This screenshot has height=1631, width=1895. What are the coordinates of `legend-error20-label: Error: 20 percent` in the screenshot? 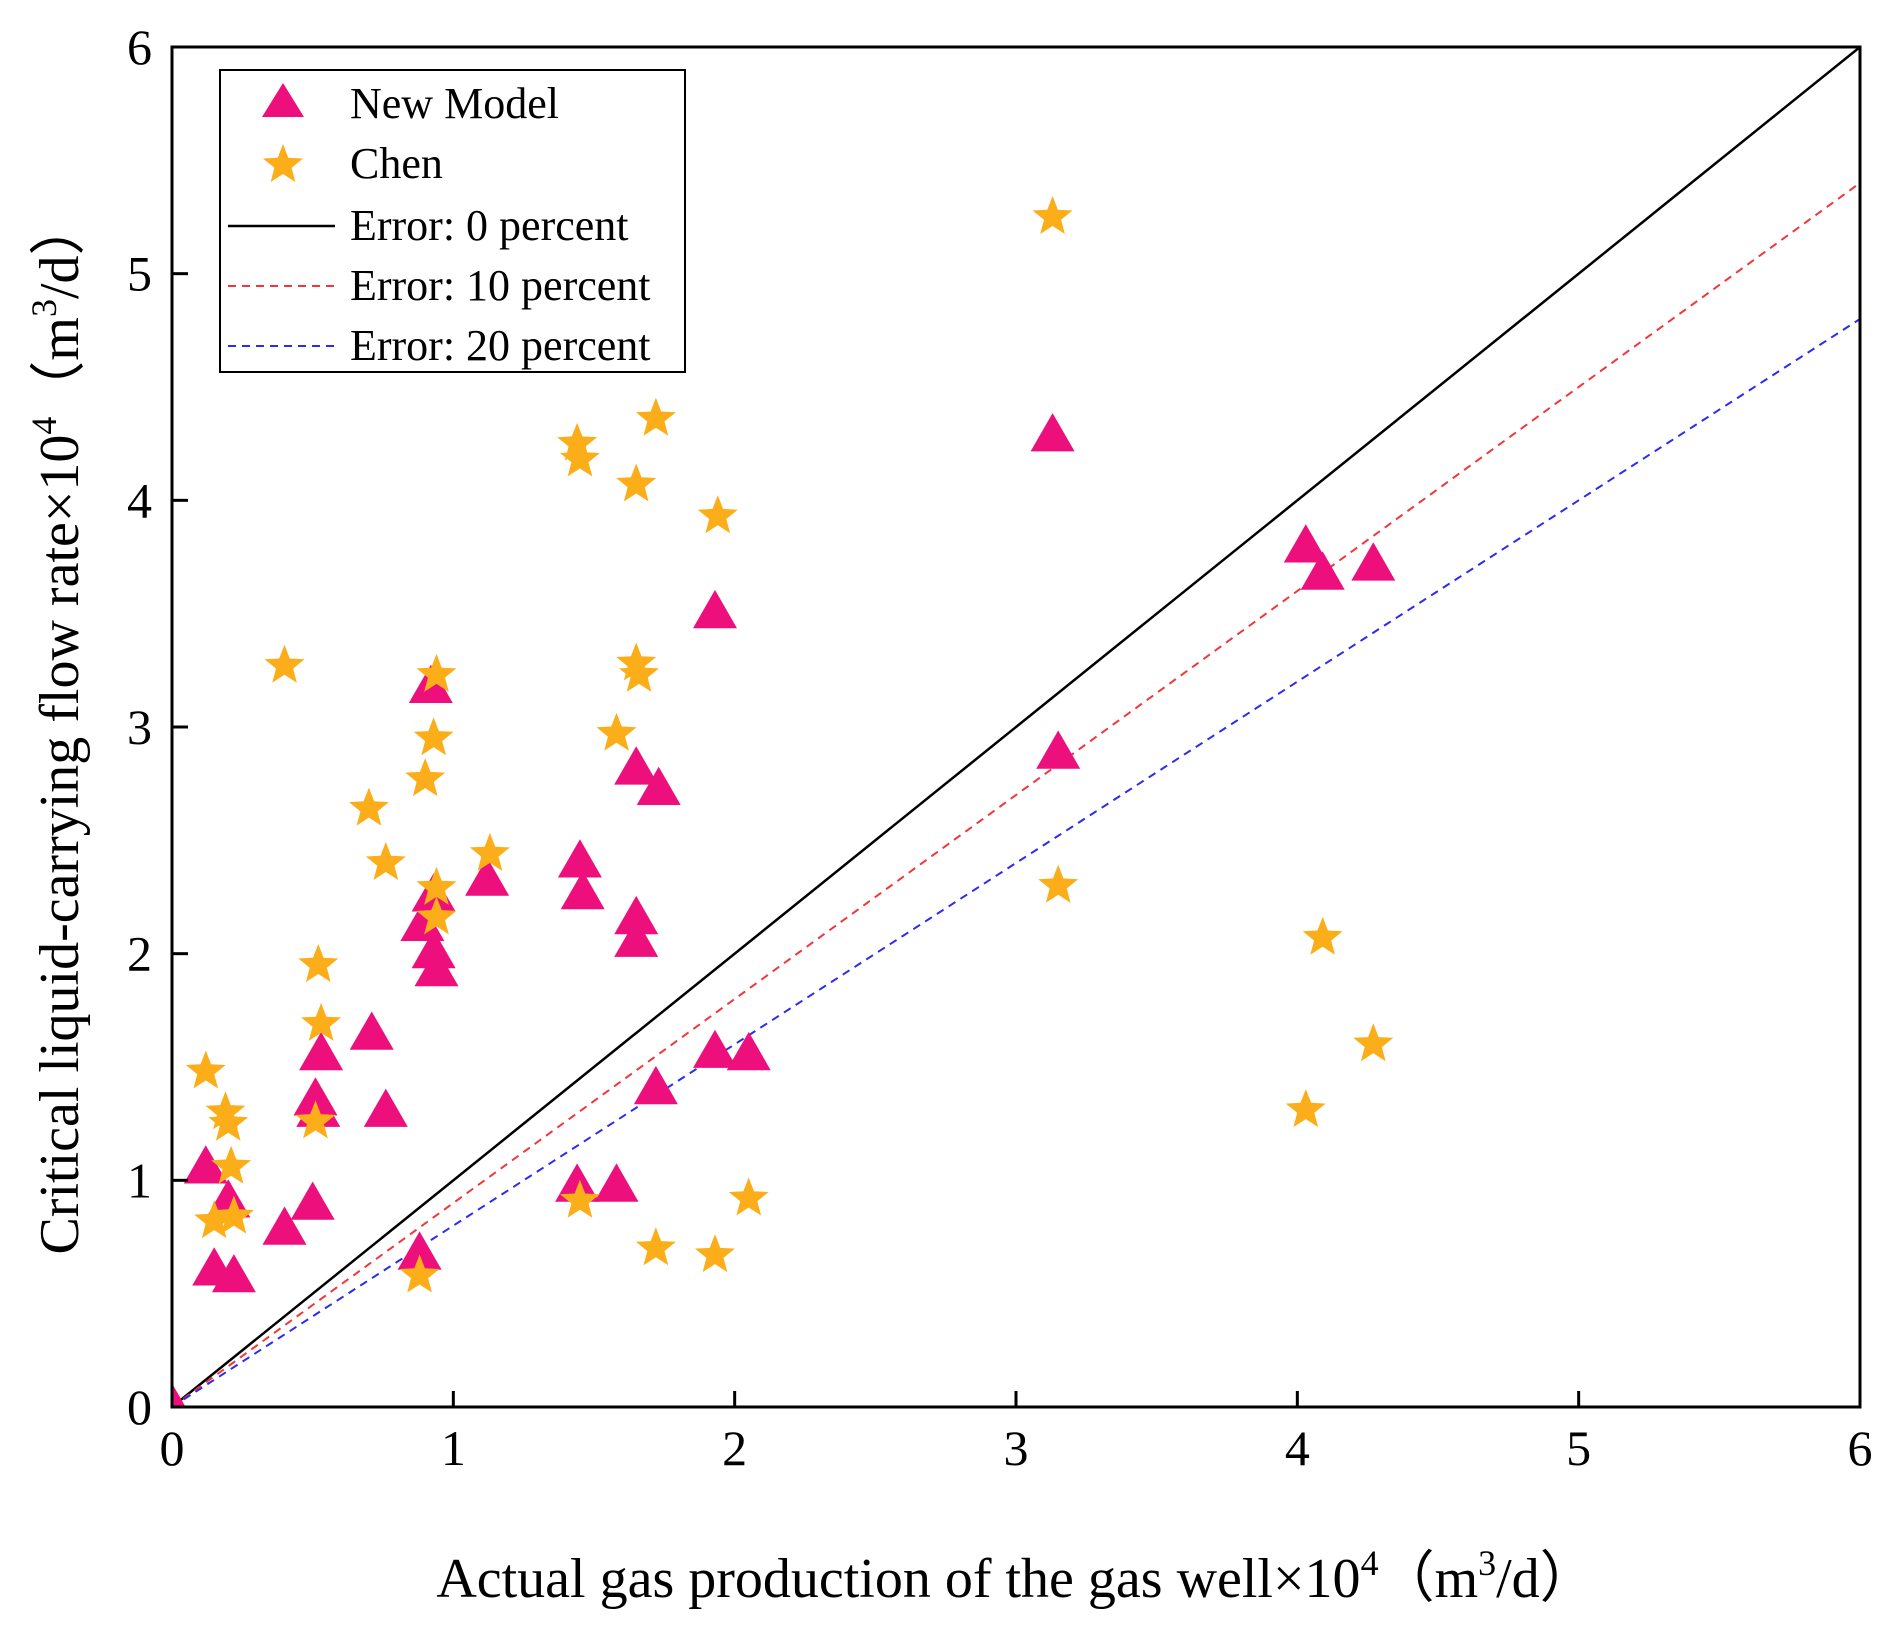 It's located at (500, 345).